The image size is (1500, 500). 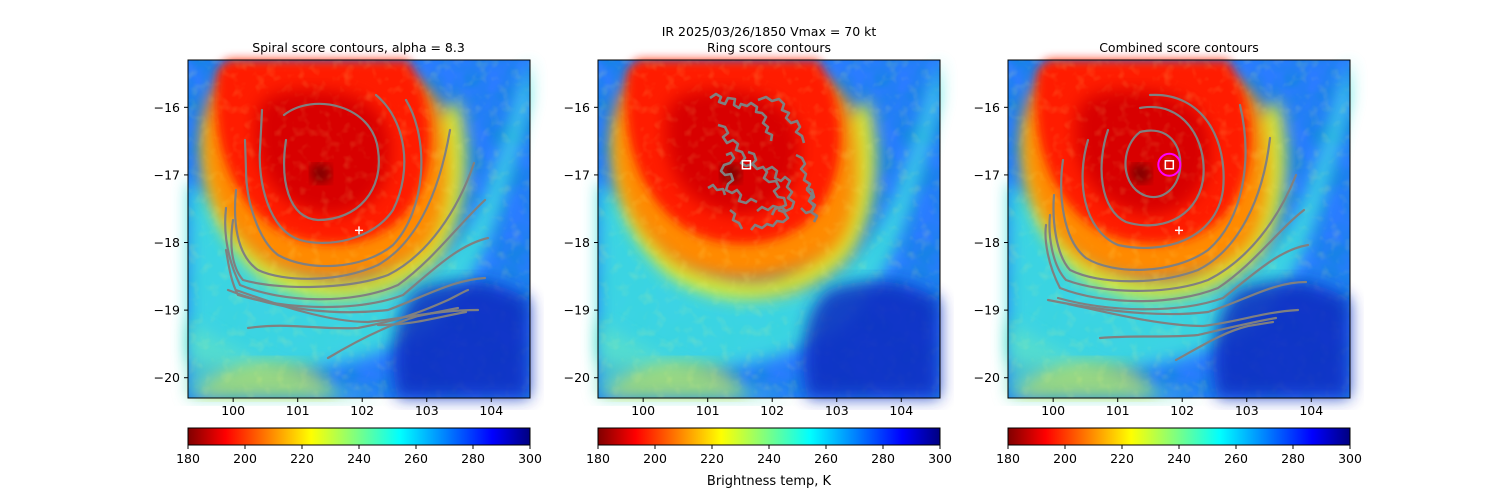 What do you see at coordinates (358, 47) in the screenshot?
I see `panel-title-spiral: Spiral score contours, alpha = 8.3` at bounding box center [358, 47].